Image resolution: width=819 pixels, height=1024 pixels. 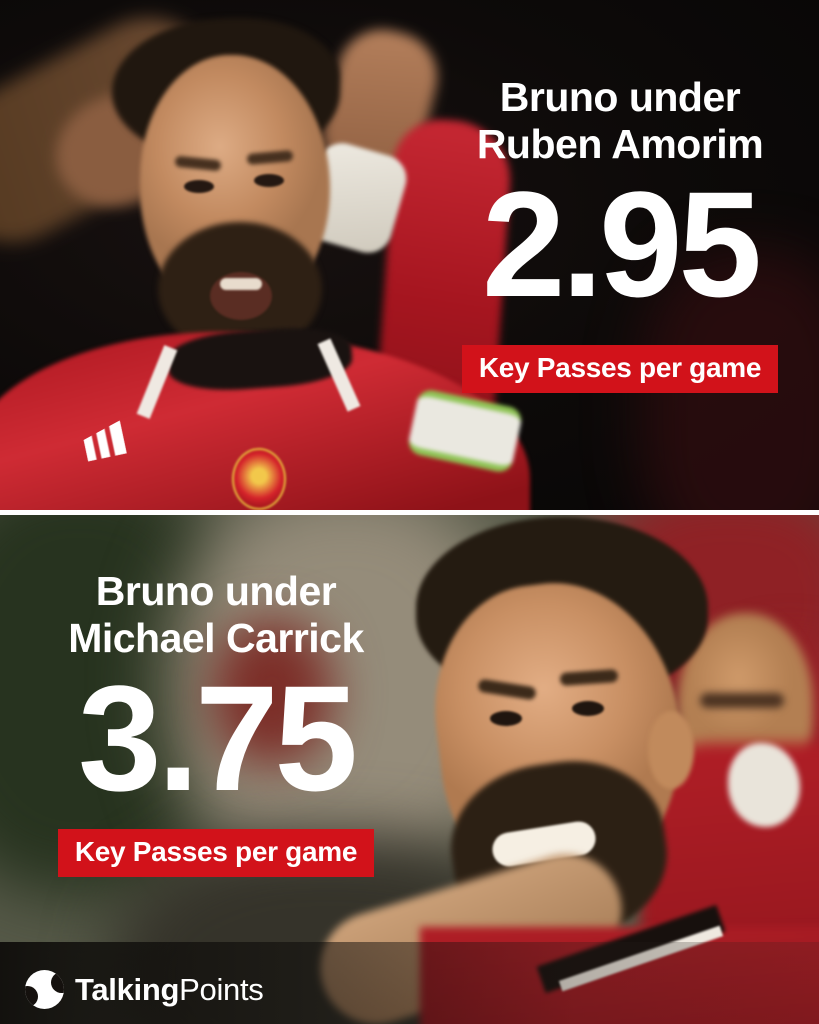 What do you see at coordinates (216, 591) in the screenshot?
I see `bottom-title-line1: Bruno under` at bounding box center [216, 591].